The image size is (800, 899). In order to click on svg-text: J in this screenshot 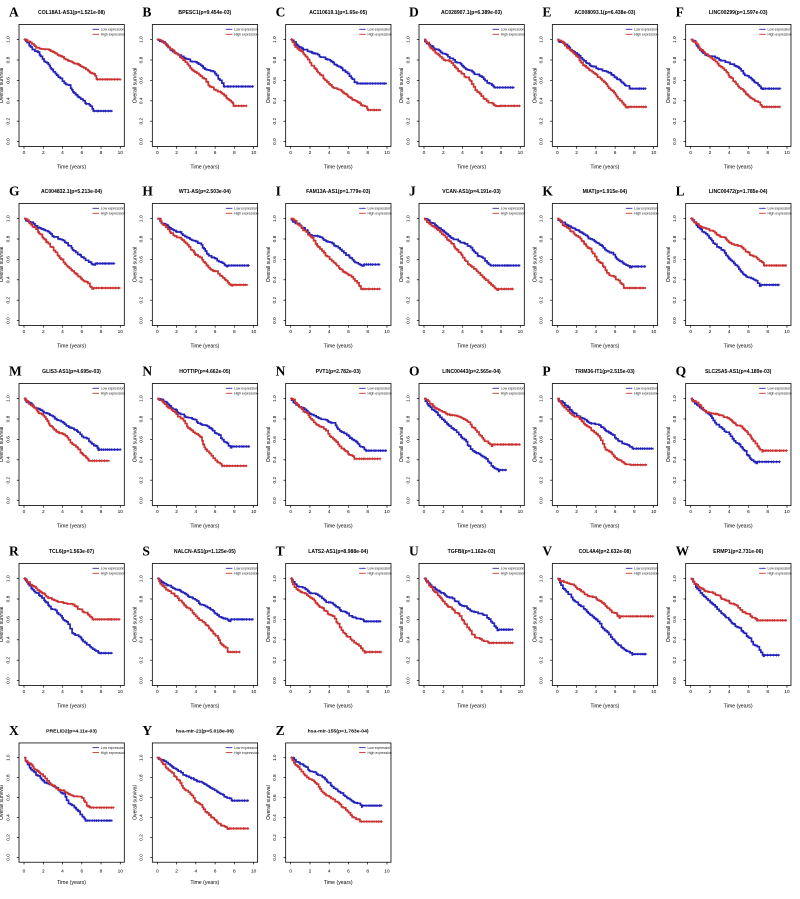, I will do `click(412, 191)`.